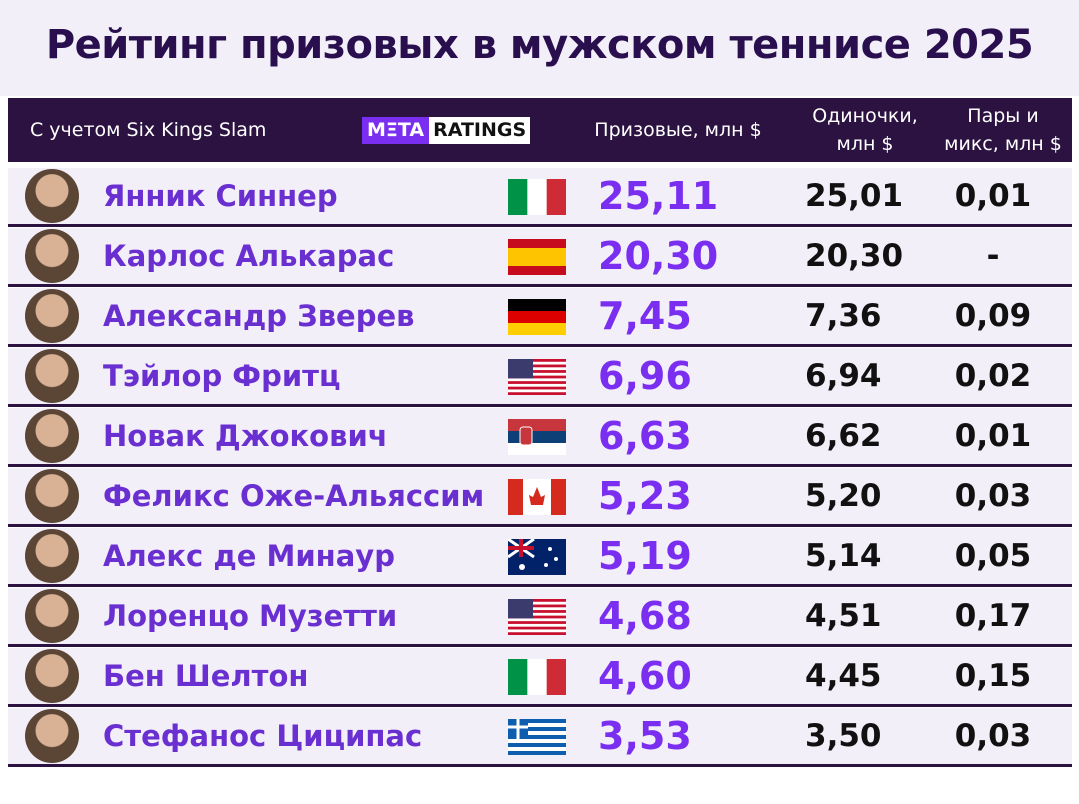 This screenshot has height=804, width=1079. What do you see at coordinates (480, 130) in the screenshot?
I see `logo-part: RATINGS` at bounding box center [480, 130].